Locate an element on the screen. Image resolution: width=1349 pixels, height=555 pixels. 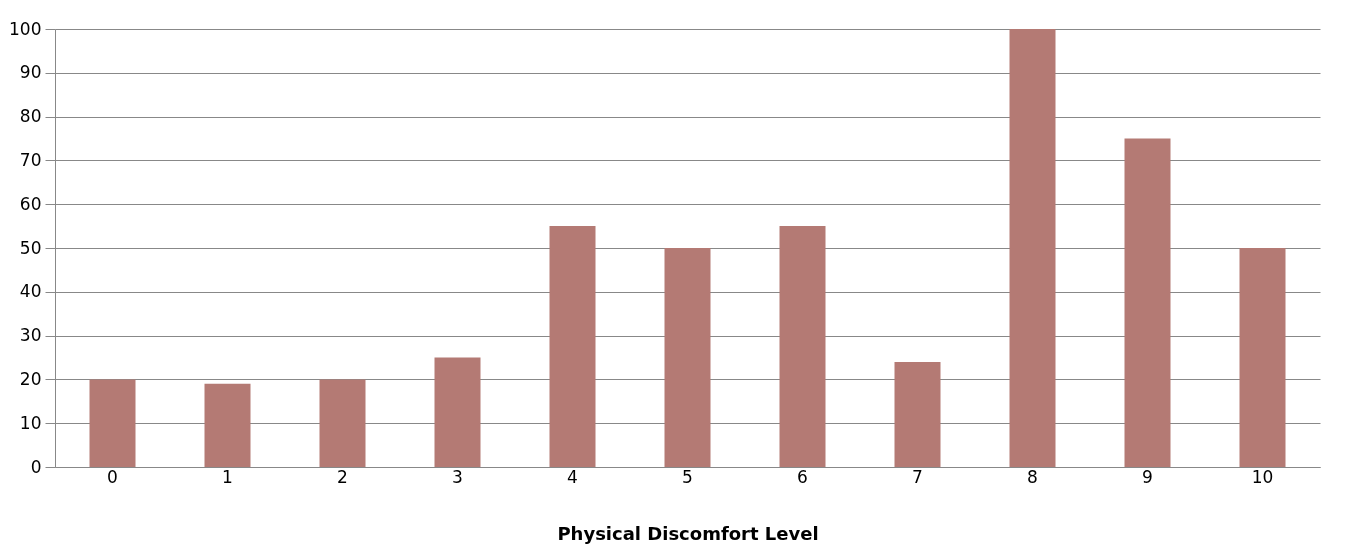
x-tick-label: 0 is located at coordinates (112, 476).